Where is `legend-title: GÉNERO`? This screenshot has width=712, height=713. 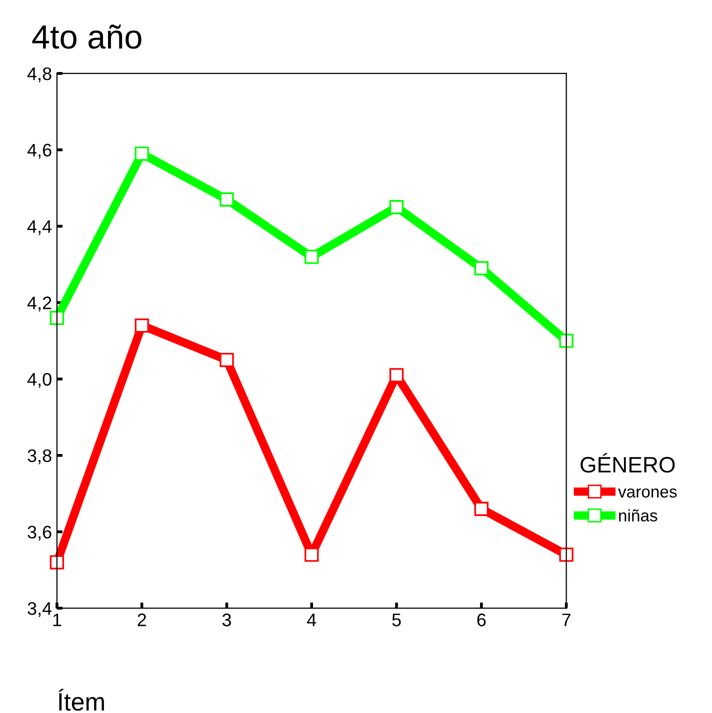
legend-title: GÉNERO is located at coordinates (627, 463).